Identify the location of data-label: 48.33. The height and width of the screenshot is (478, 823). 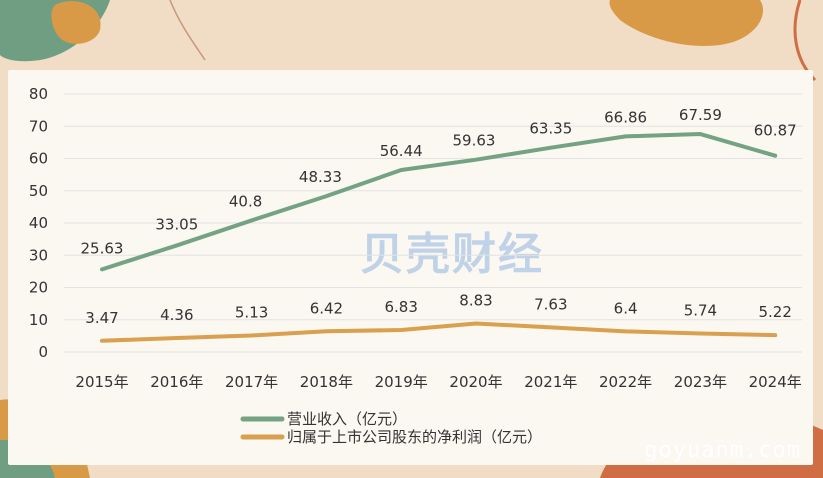
(320, 177).